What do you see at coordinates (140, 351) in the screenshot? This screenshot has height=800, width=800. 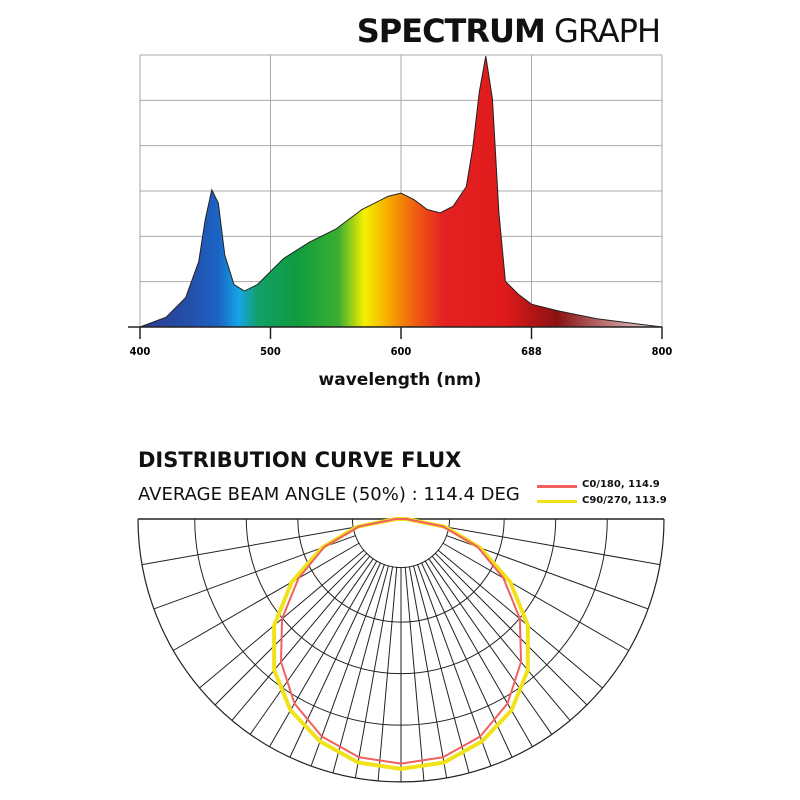 I see `x-tick-label: 400` at bounding box center [140, 351].